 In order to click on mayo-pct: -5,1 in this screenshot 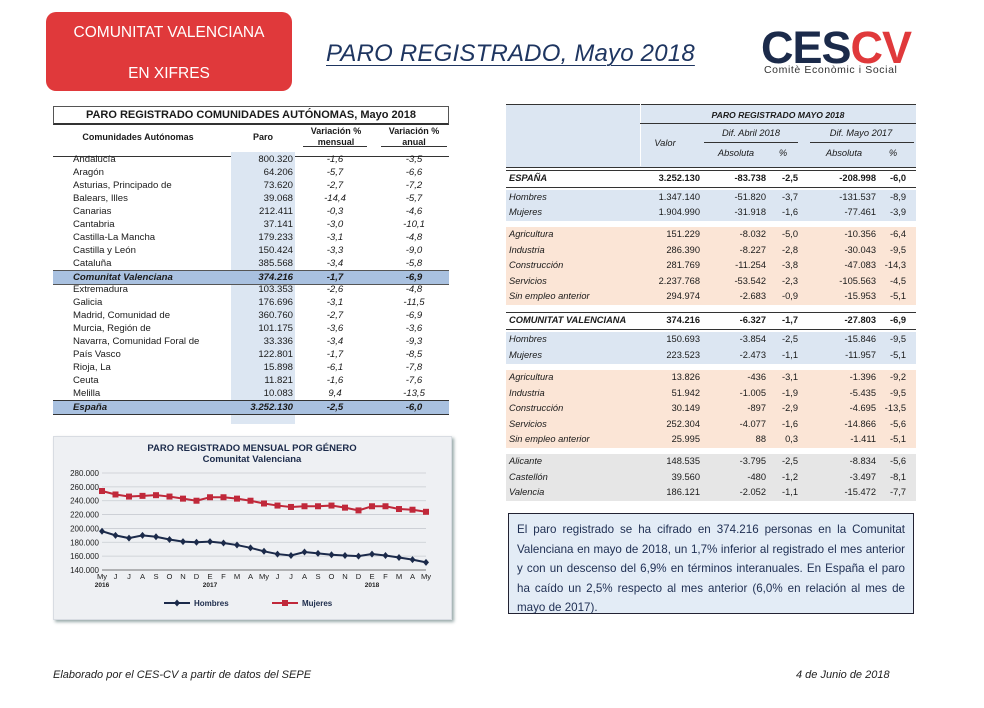, I will do `click(897, 296)`.